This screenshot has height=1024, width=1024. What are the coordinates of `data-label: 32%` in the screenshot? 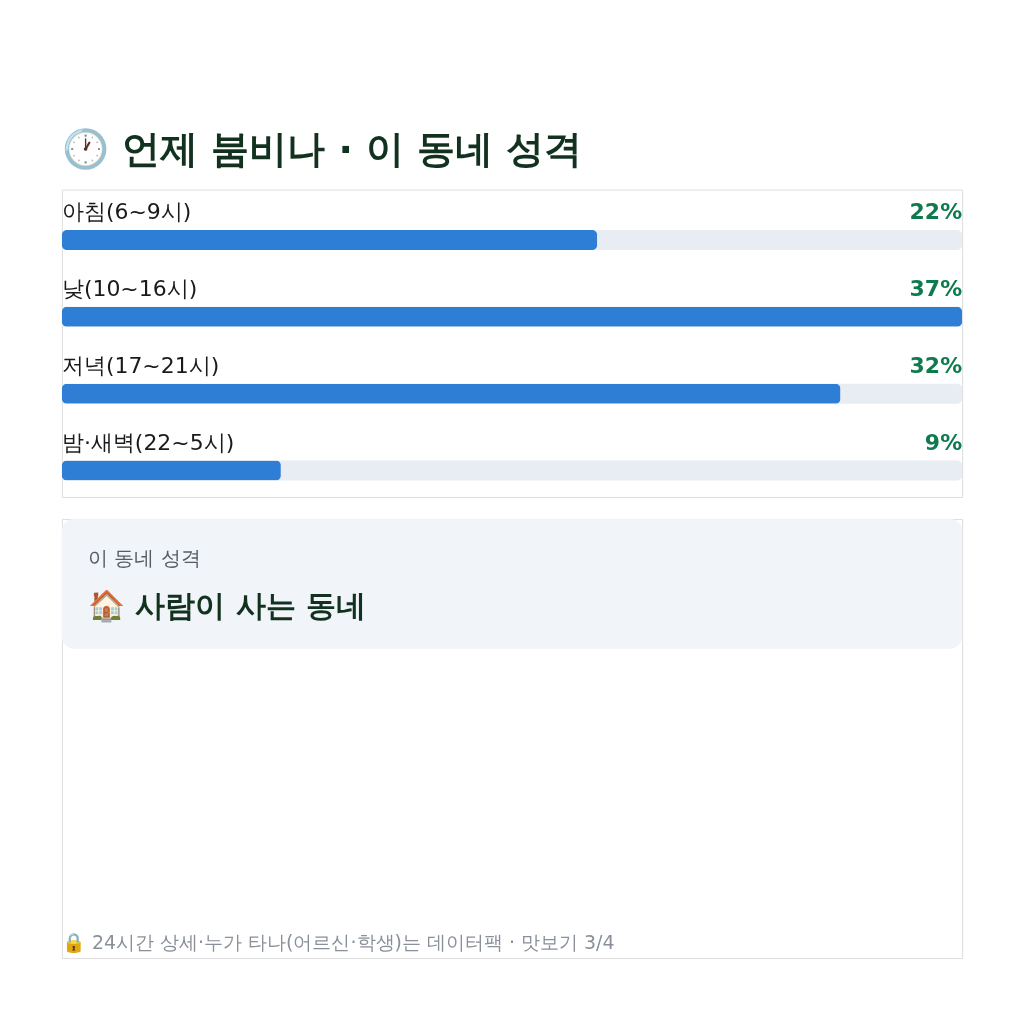 It's located at (936, 365).